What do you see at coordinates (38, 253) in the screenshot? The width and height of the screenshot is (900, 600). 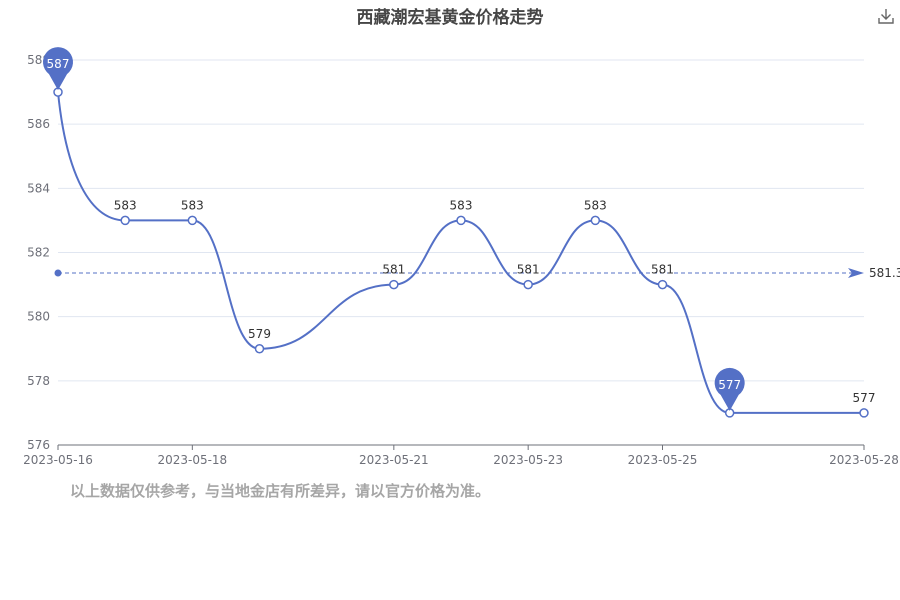 I see `y-tick-label: 582` at bounding box center [38, 253].